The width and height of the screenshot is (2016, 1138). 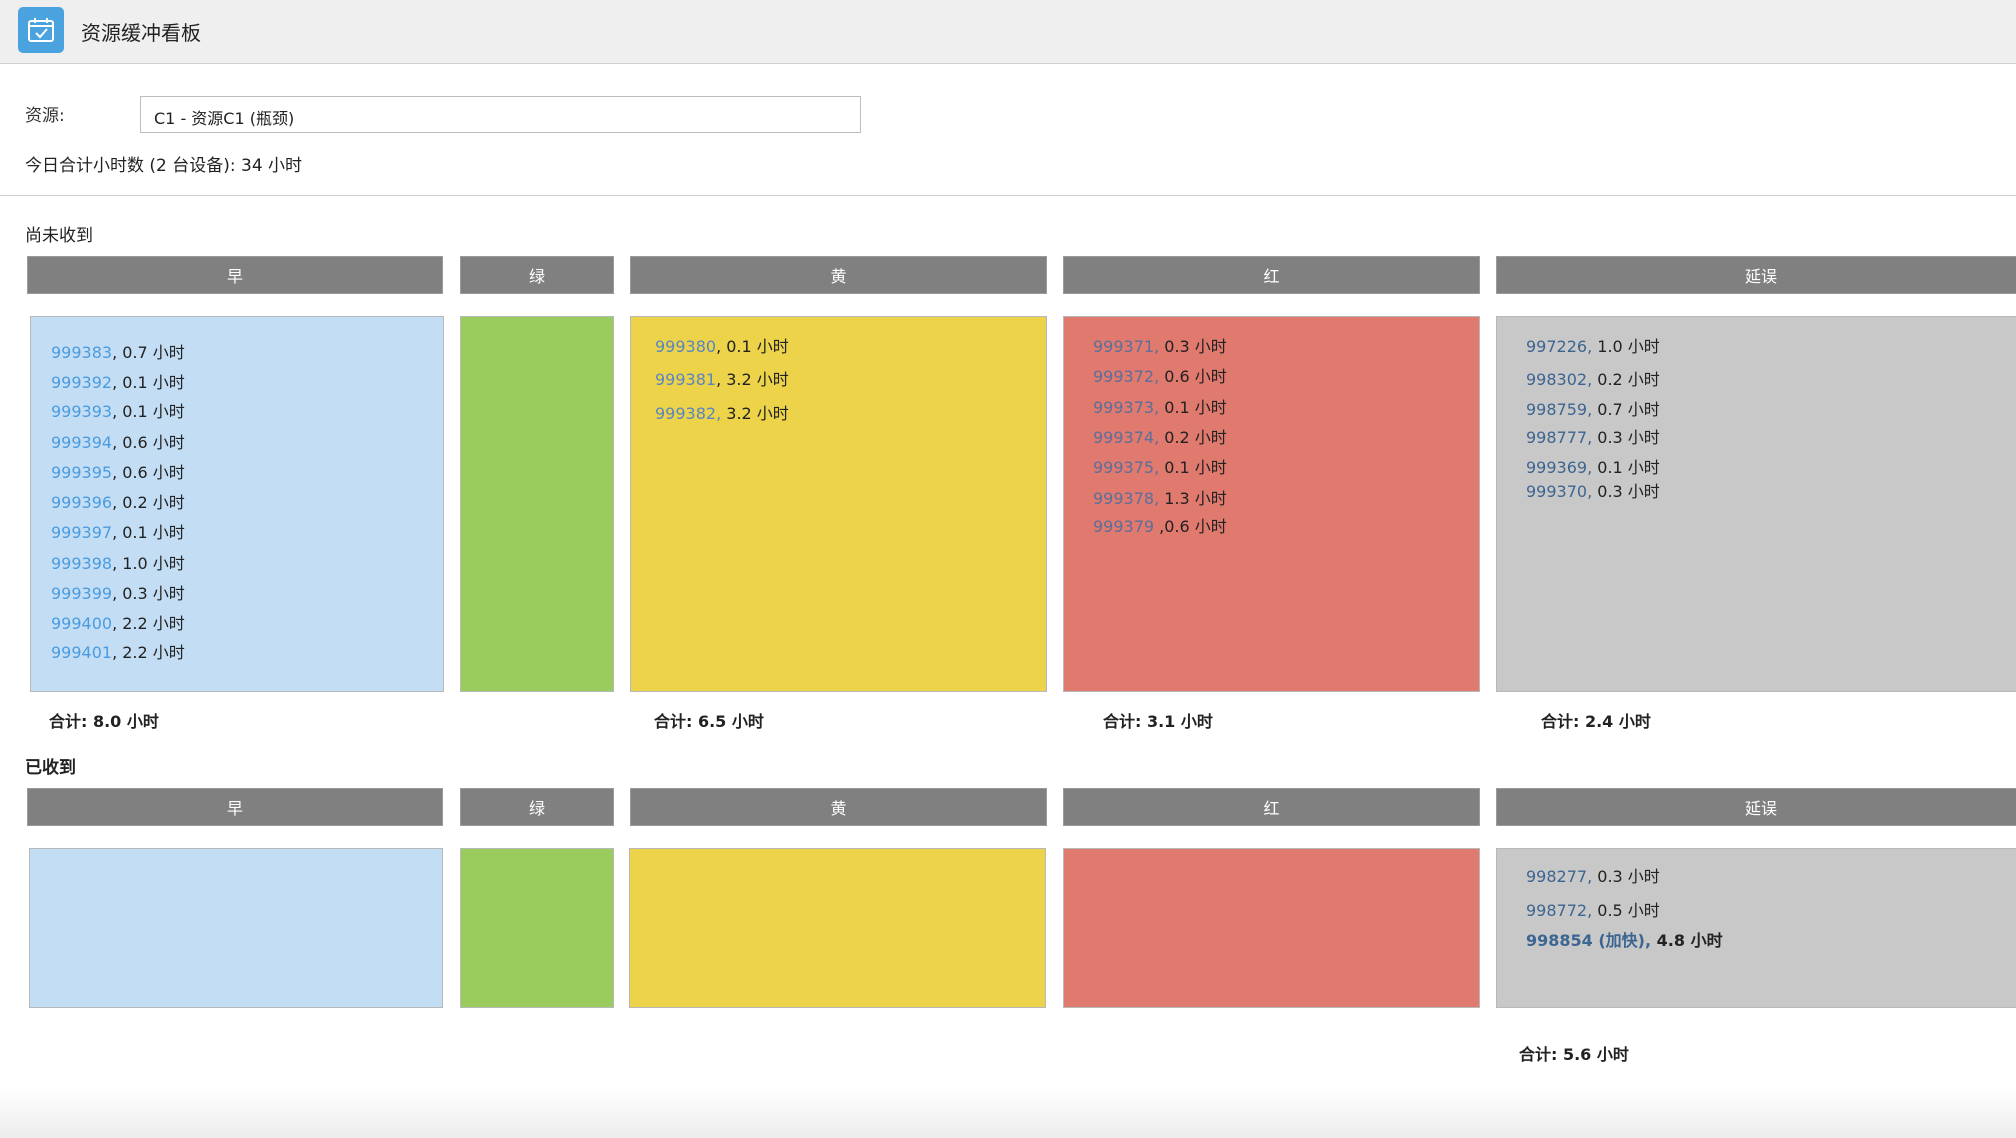 What do you see at coordinates (59, 236) in the screenshot?
I see `section-title-not-received: 尚未收到` at bounding box center [59, 236].